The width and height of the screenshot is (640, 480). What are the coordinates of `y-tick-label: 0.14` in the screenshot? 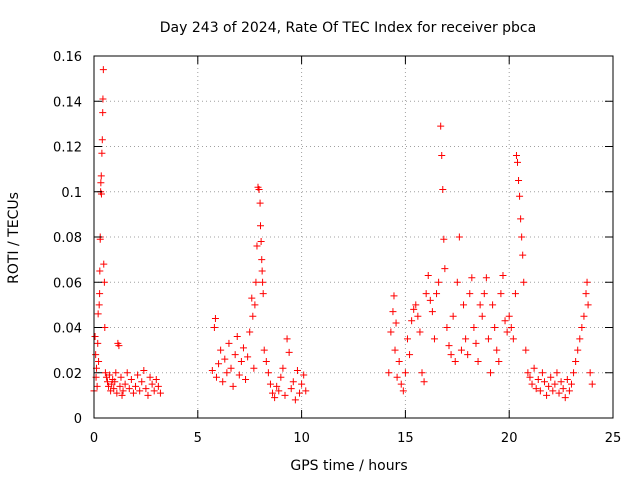 It's located at (67, 102).